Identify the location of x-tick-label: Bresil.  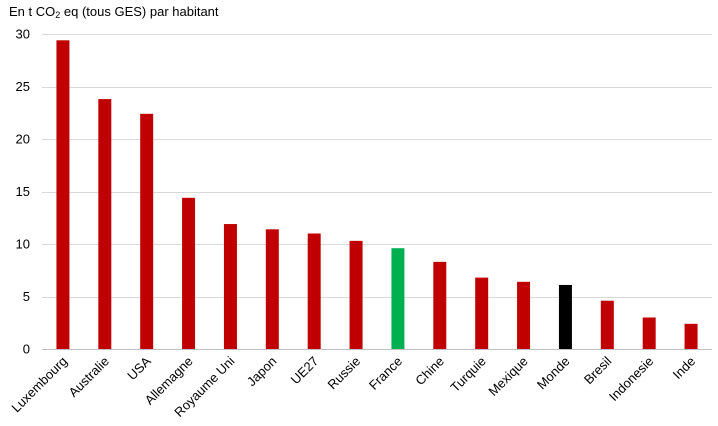
(598, 370).